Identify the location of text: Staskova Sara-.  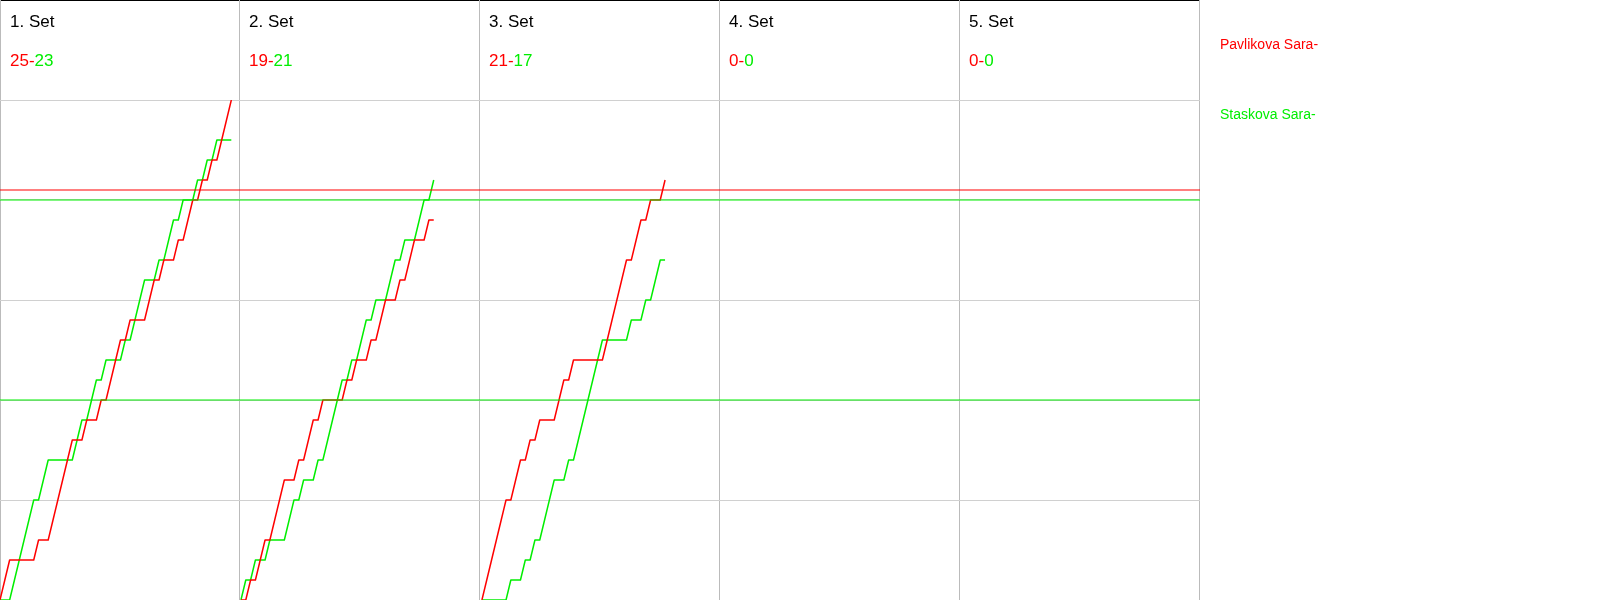
(1268, 115).